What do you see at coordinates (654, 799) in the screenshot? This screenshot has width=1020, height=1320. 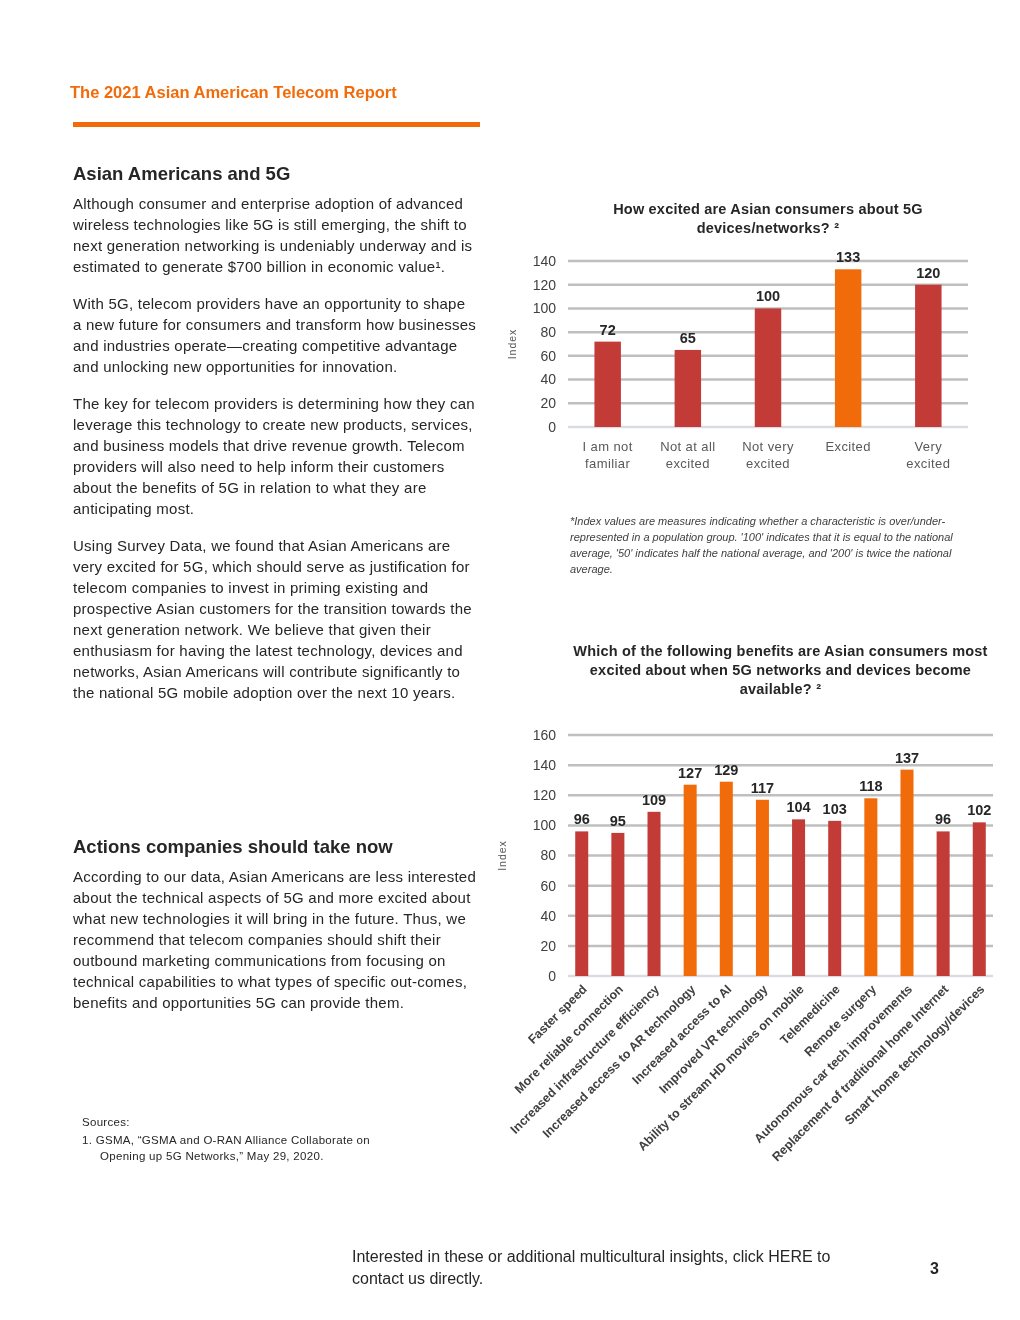 I see `data-label: 109` at bounding box center [654, 799].